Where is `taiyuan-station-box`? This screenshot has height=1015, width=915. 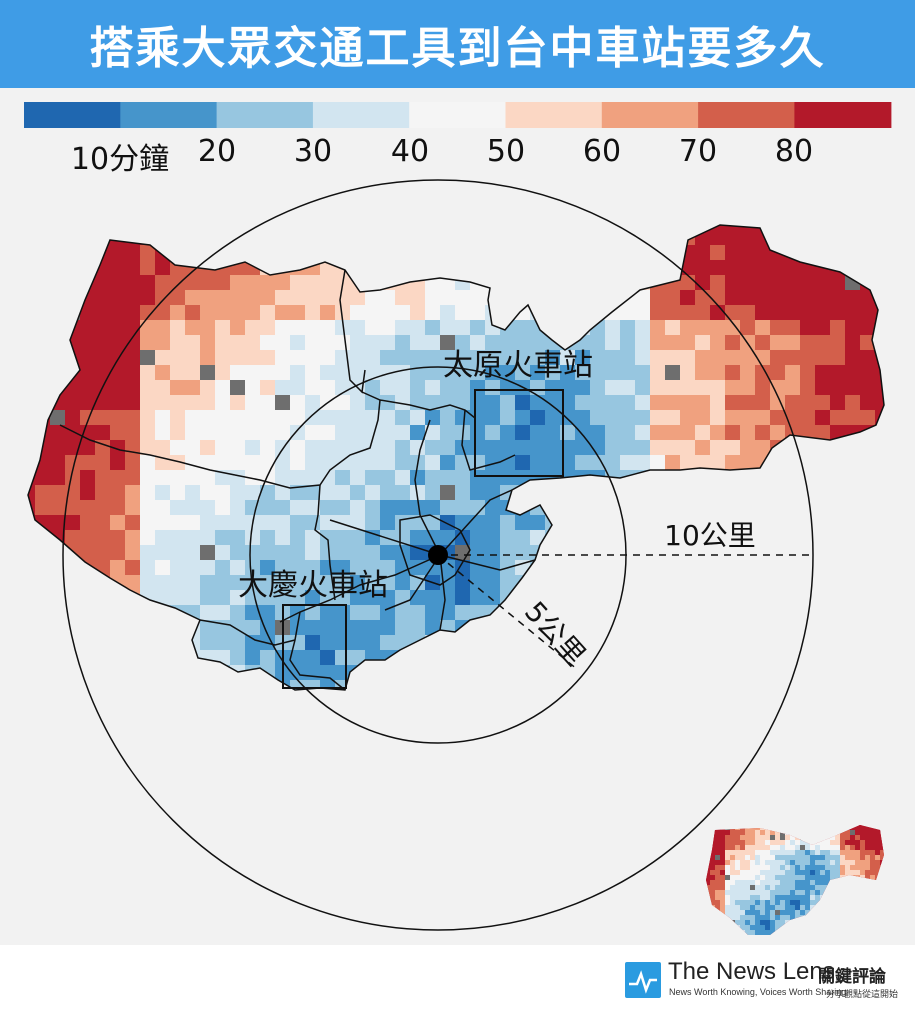 taiyuan-station-box is located at coordinates (519, 433).